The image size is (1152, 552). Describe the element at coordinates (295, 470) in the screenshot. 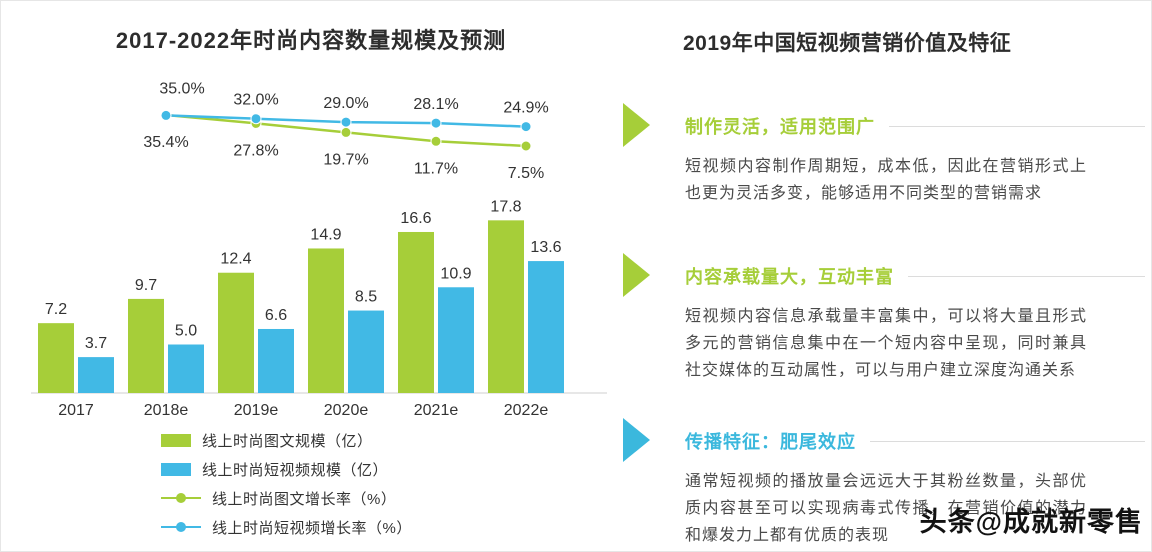

I see `legend-label: 线上时尚短视频规模（亿）` at that location.